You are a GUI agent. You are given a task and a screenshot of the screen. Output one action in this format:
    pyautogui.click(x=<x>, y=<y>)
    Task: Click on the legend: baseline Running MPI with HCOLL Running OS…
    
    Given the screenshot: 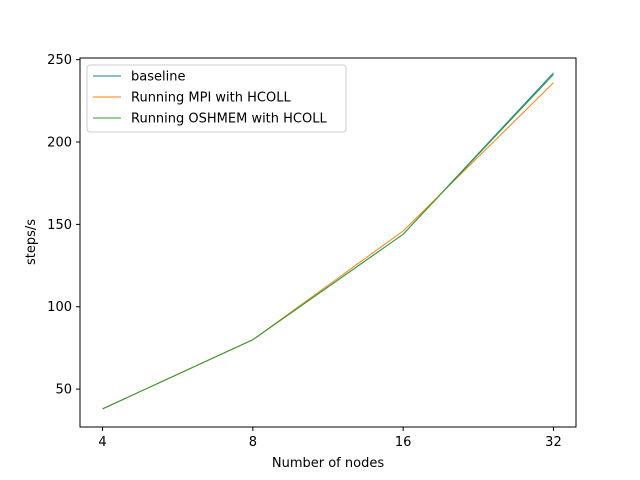 What is the action you would take?
    pyautogui.click(x=216, y=98)
    